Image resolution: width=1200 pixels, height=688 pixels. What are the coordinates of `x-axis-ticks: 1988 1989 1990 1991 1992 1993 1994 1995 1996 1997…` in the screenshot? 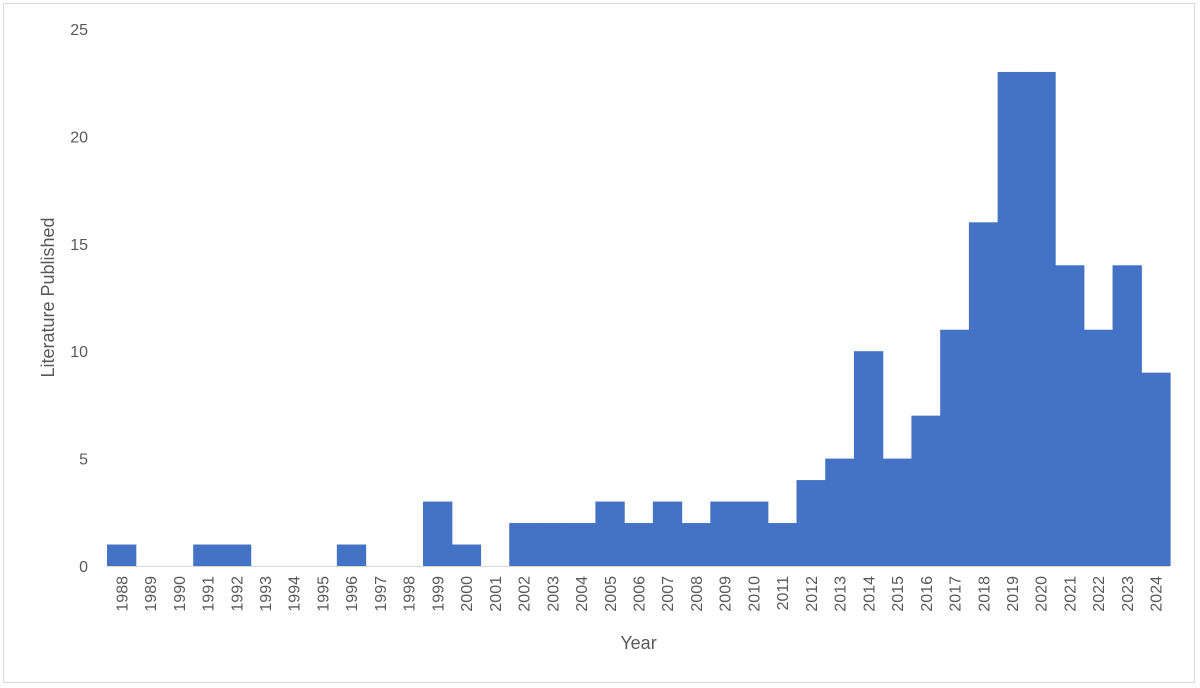 It's located at (639, 594).